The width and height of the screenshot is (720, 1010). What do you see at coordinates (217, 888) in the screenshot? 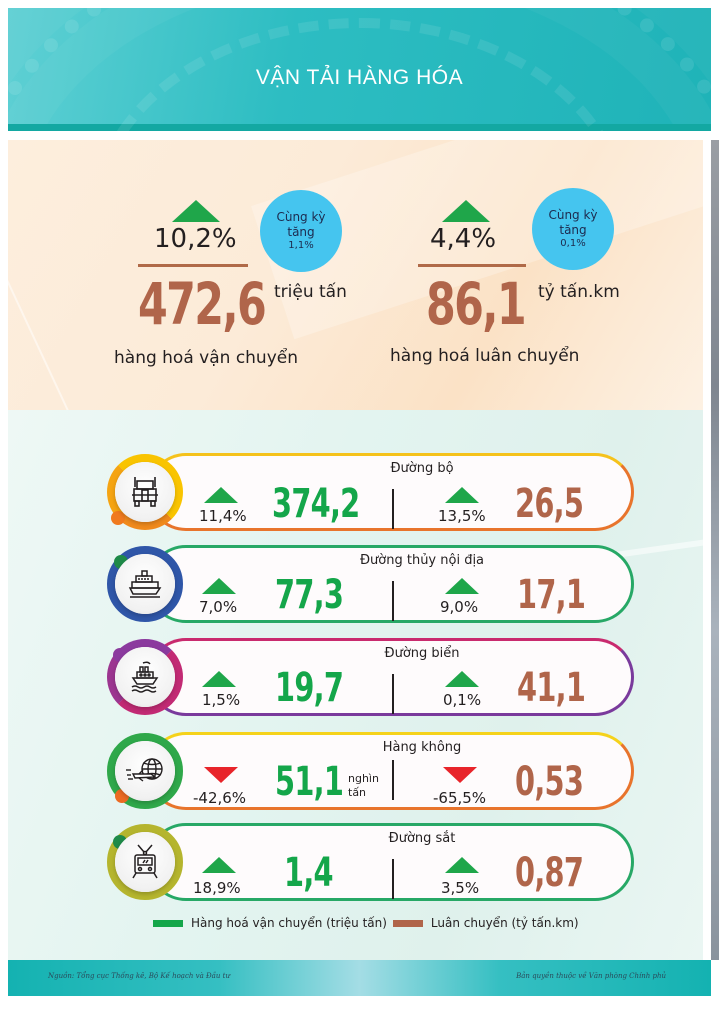
I see `freight-change-pct: 18,9%` at bounding box center [217, 888].